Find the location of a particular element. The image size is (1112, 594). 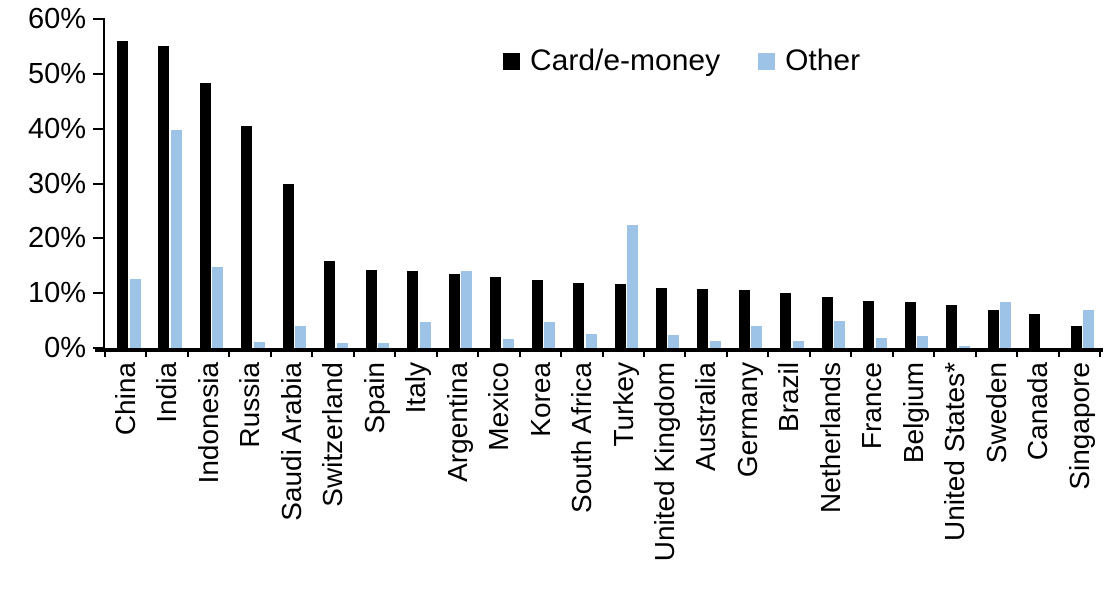

x-axis-line is located at coordinates (599, 350).